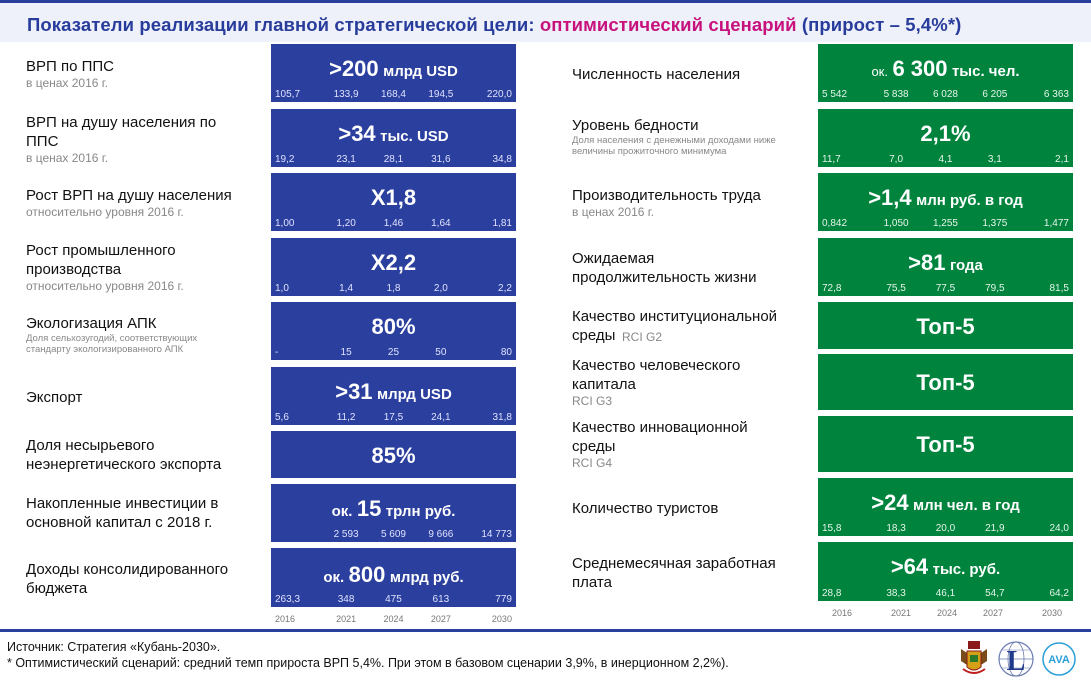  I want to click on value: 220,0, so click(499, 94).